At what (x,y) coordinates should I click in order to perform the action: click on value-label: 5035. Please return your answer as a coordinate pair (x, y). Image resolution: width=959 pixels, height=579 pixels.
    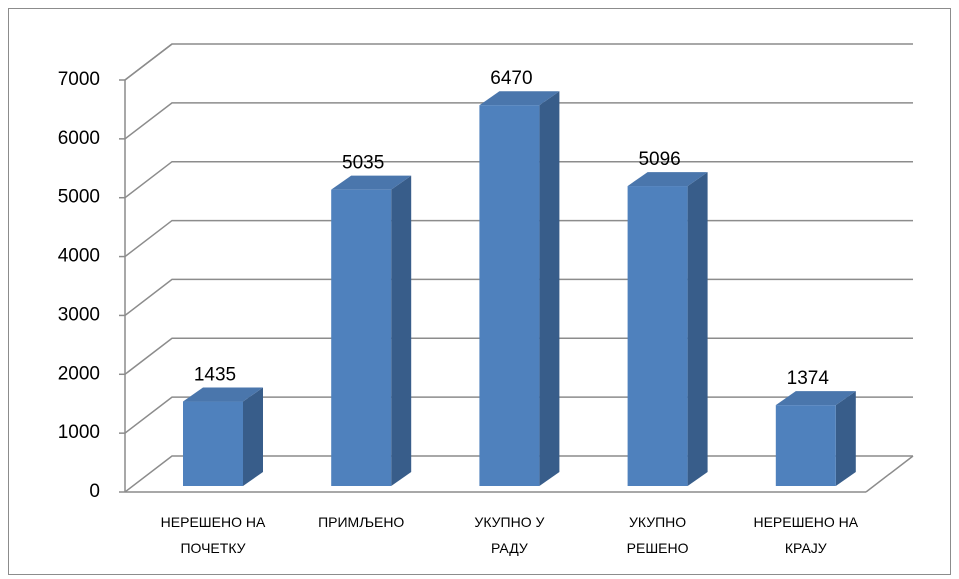
    Looking at the image, I should click on (363, 163).